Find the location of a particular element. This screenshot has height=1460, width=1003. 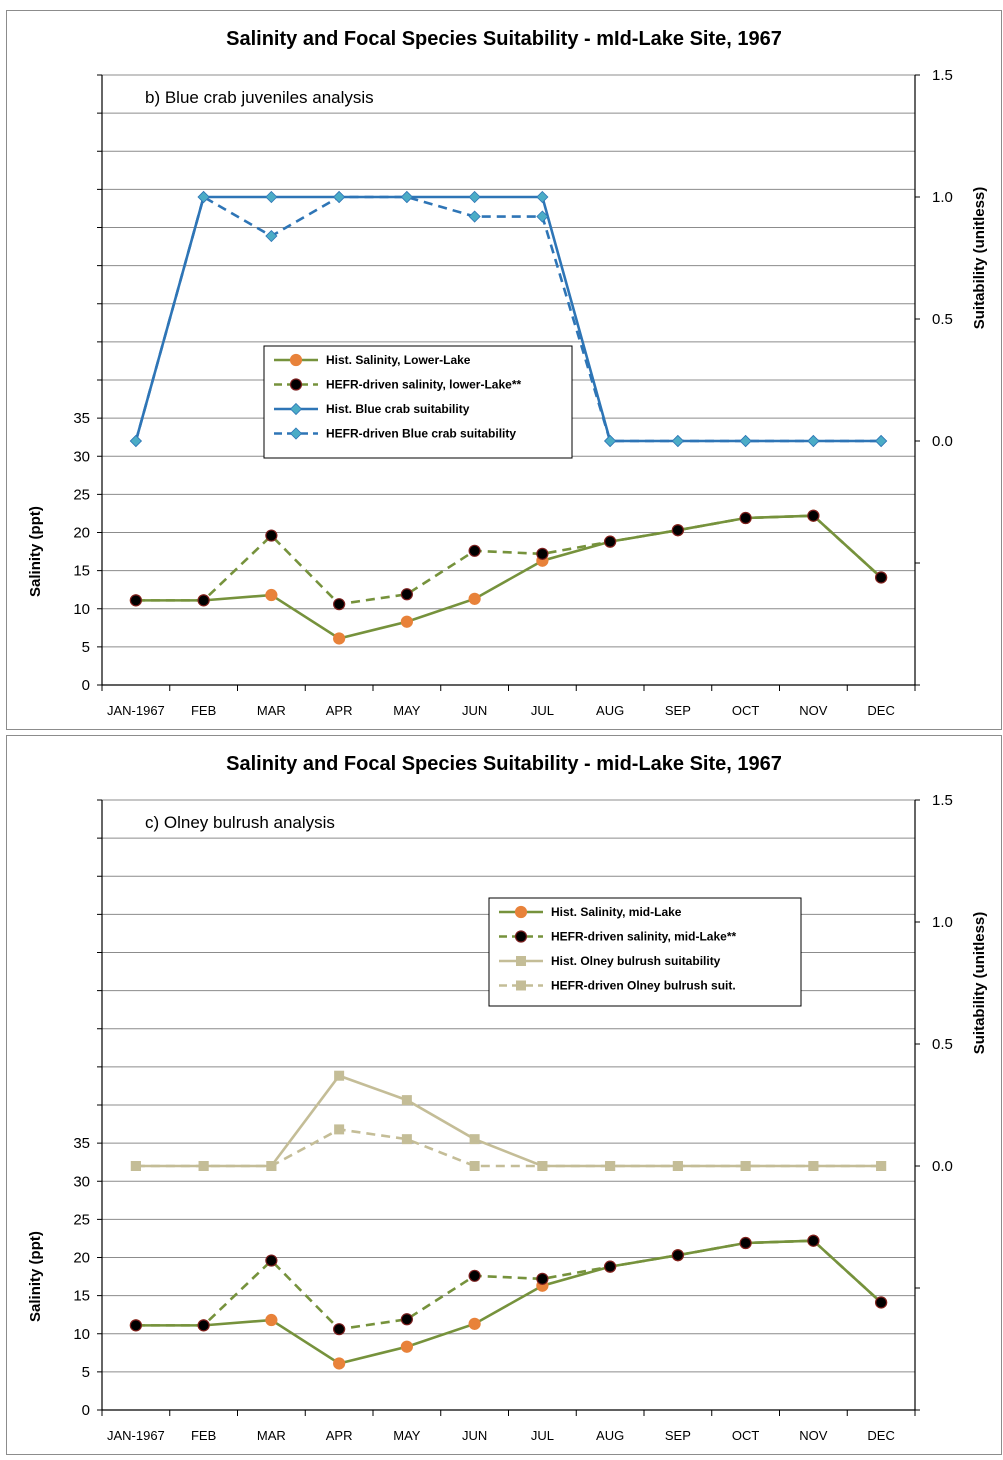

y2-tick-label: 1.5 is located at coordinates (942, 75).